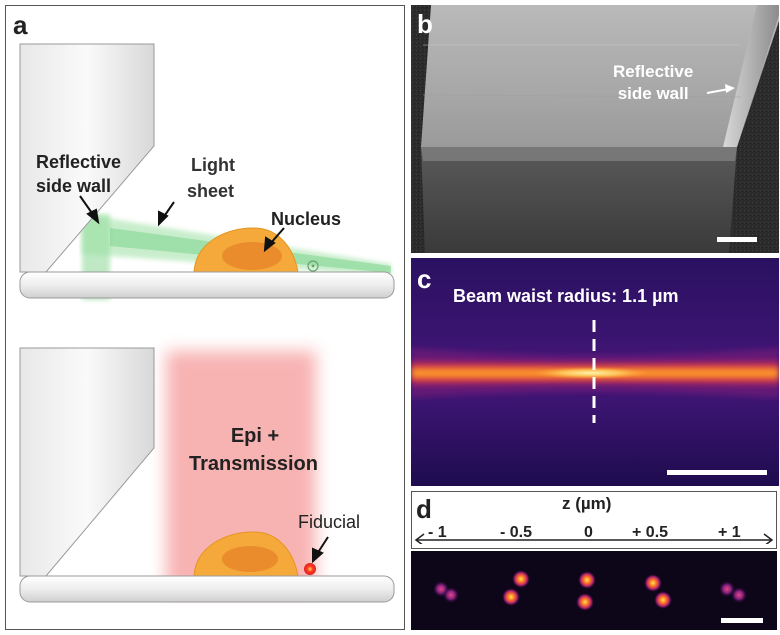  I want to click on z-tick-3: 0, so click(588, 532).